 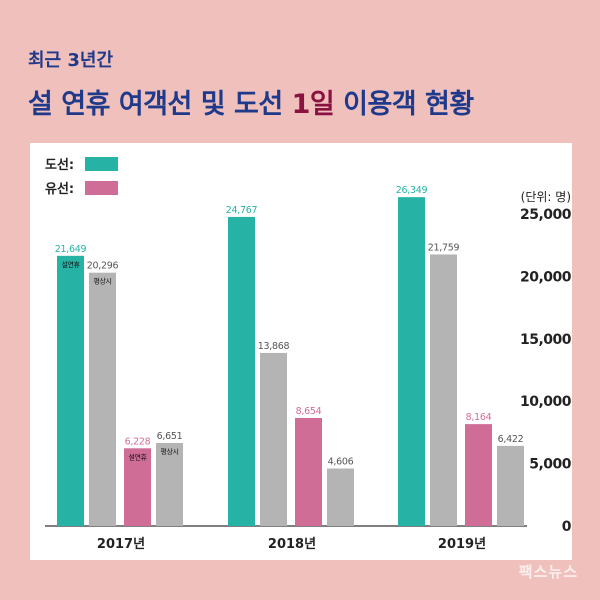 I want to click on y-tick-label: 25,000, so click(x=546, y=215).